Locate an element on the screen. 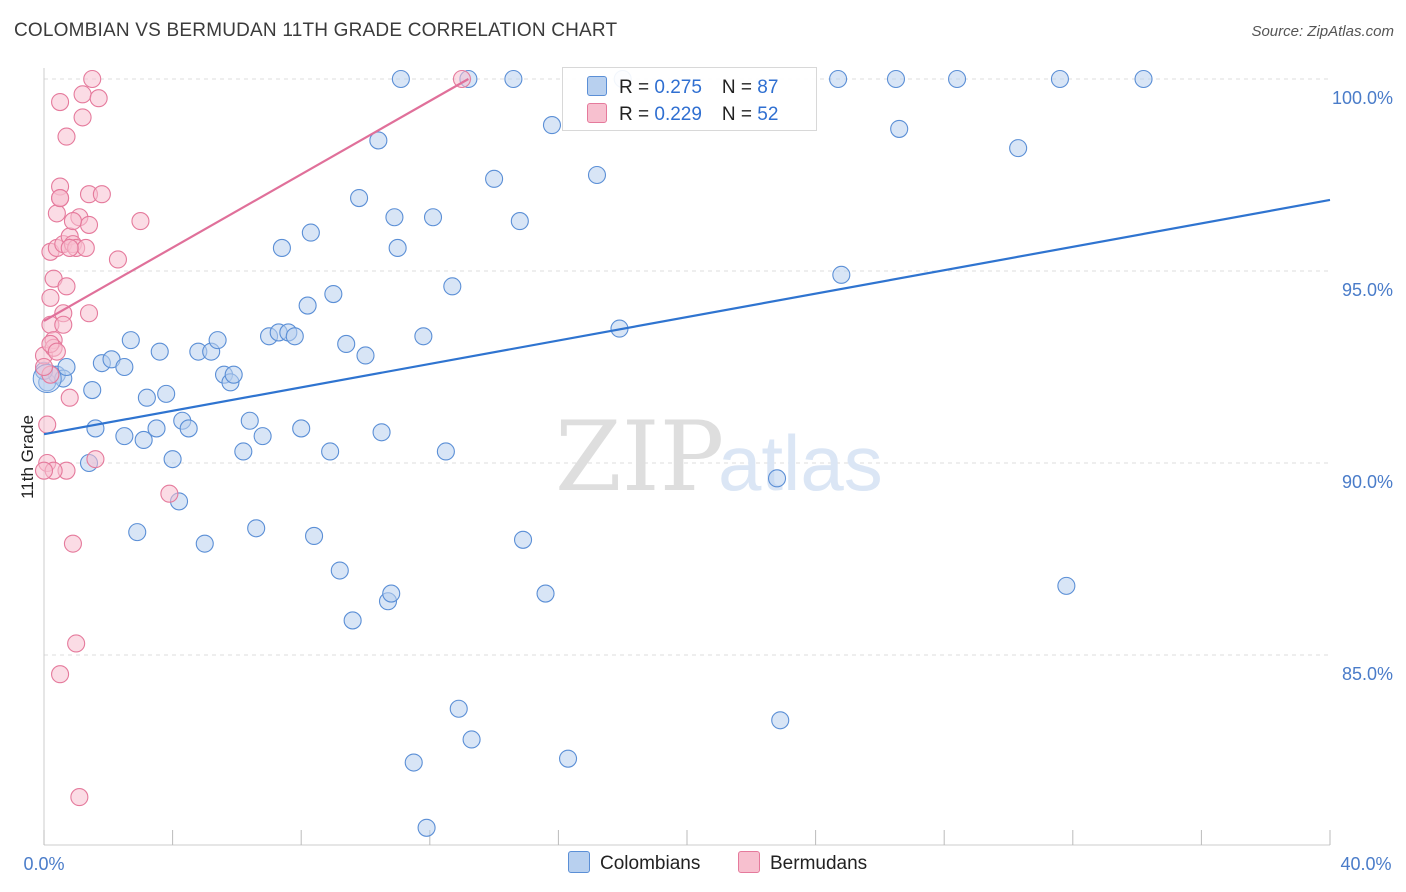 The image size is (1406, 892). legend-swatch-pink is located at coordinates (597, 113).